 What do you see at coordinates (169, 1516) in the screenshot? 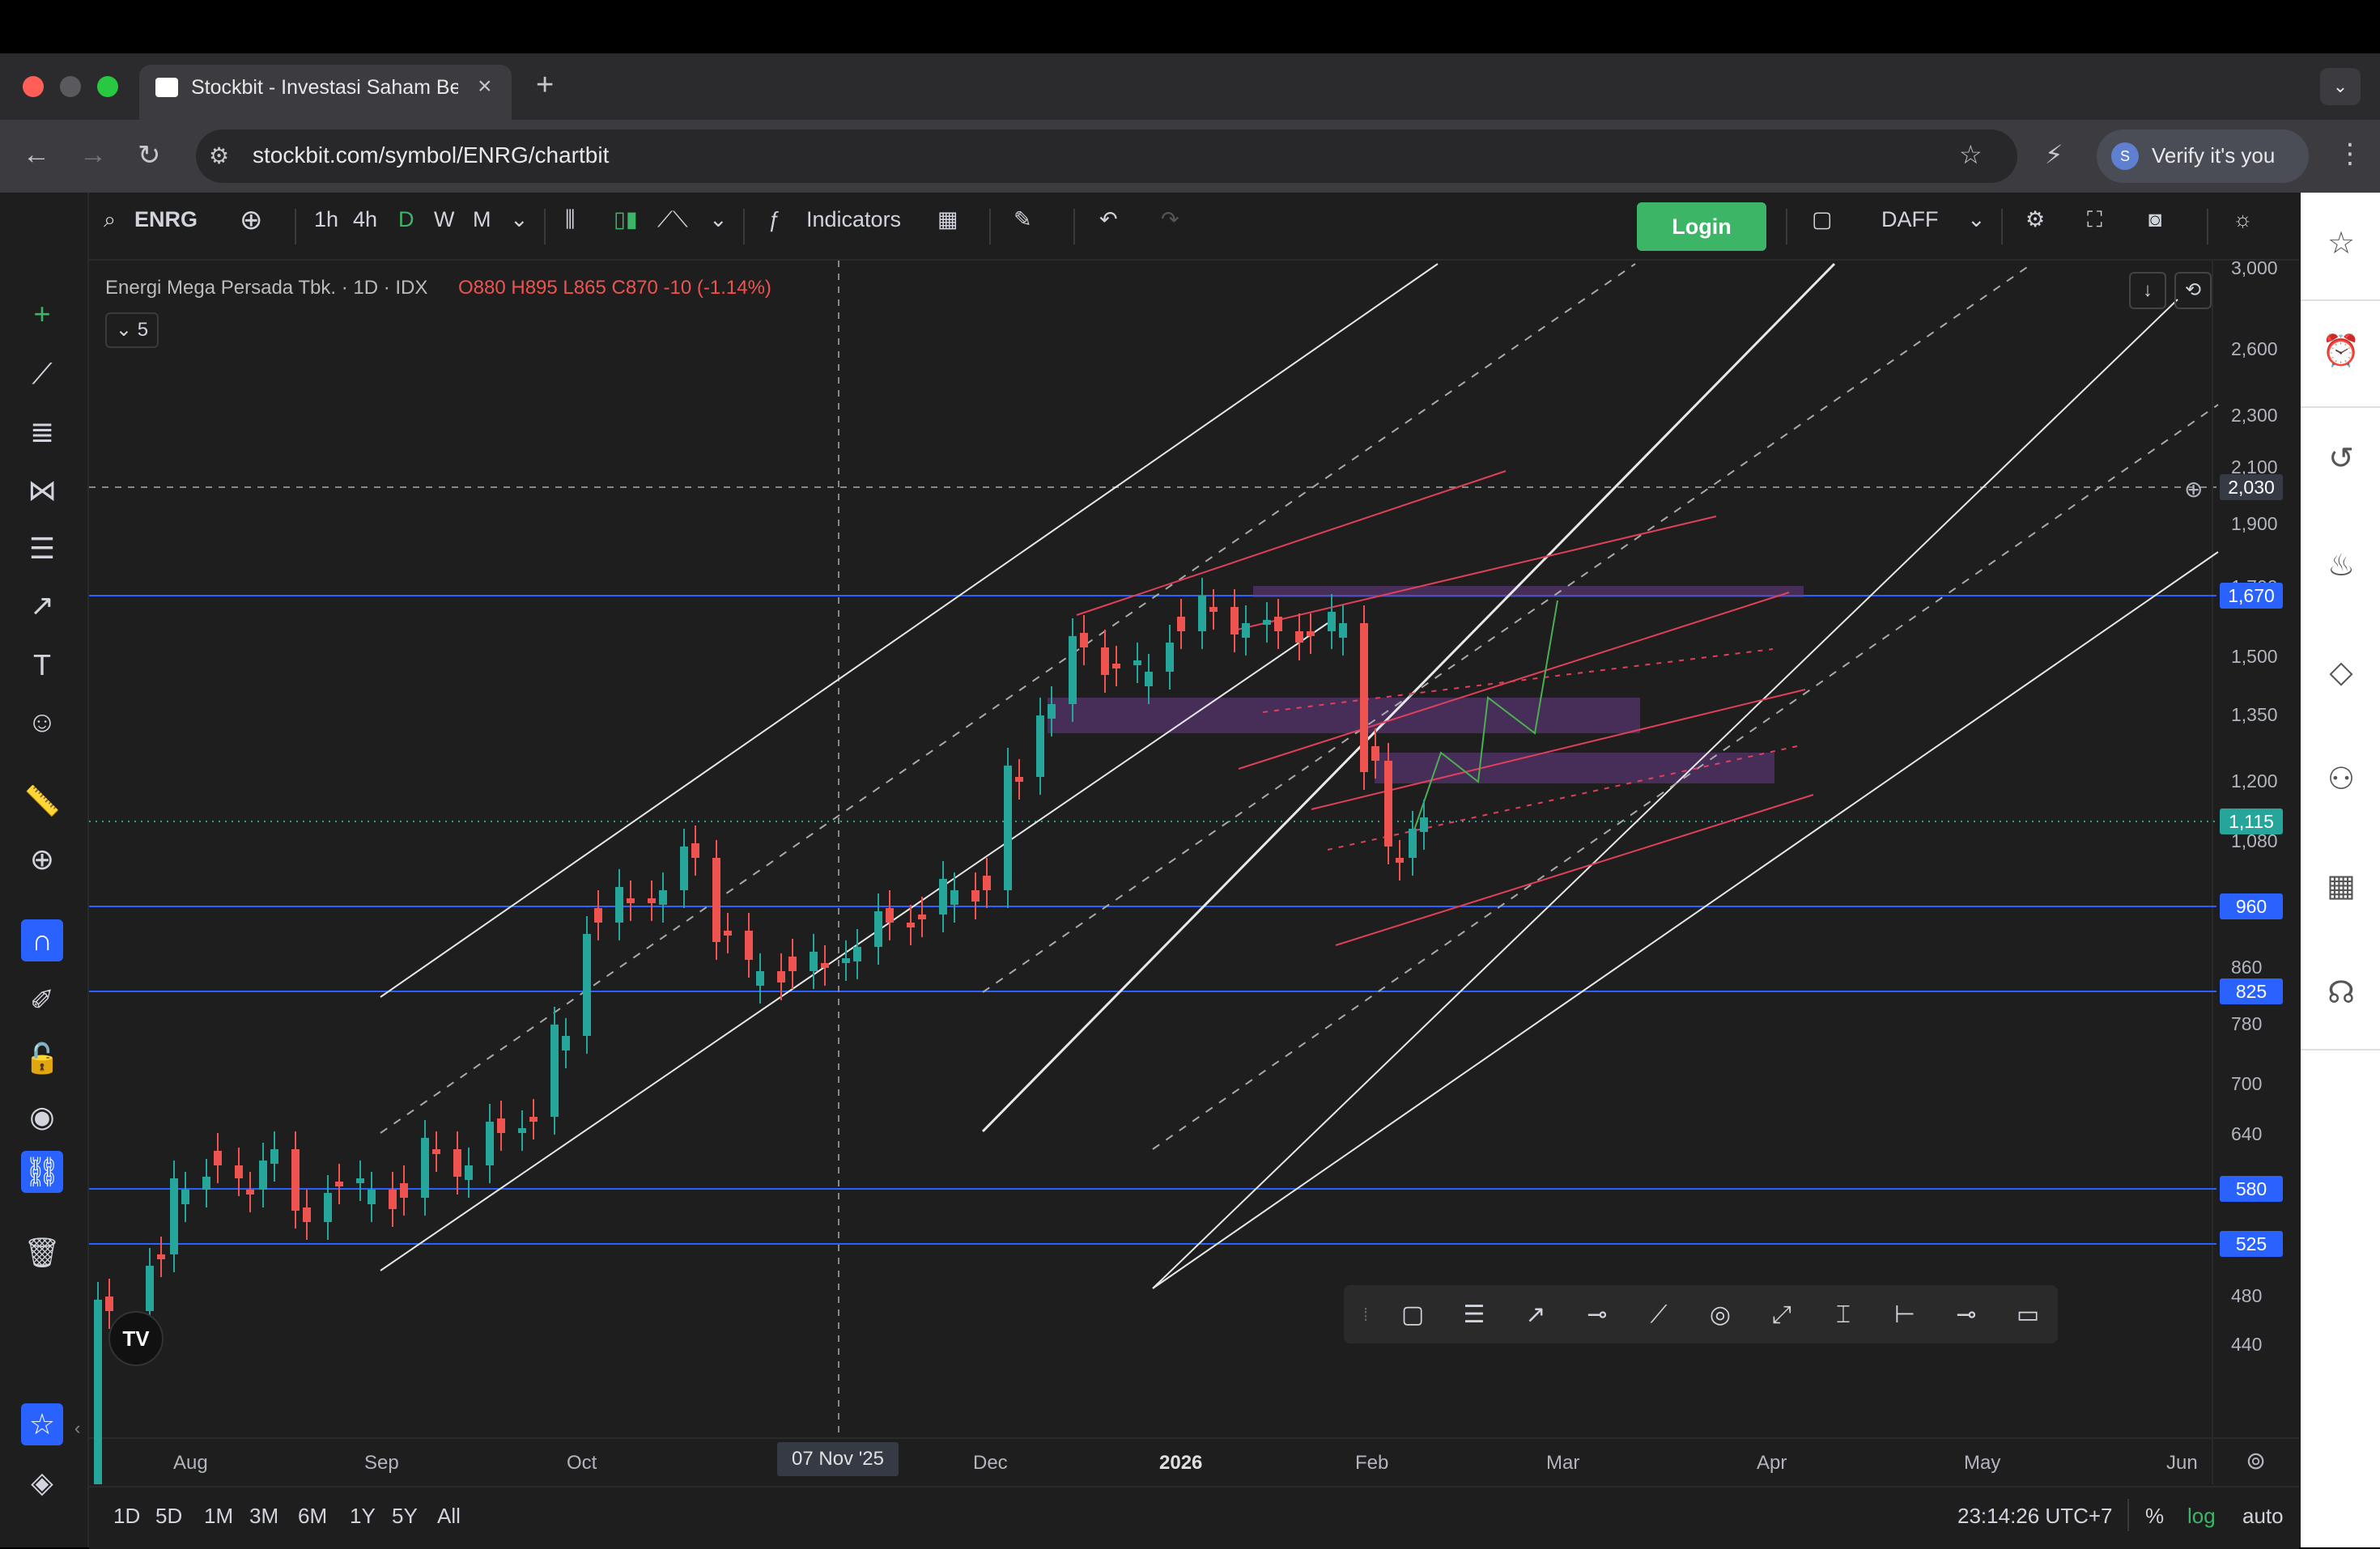
I see `range-5d: 5D` at bounding box center [169, 1516].